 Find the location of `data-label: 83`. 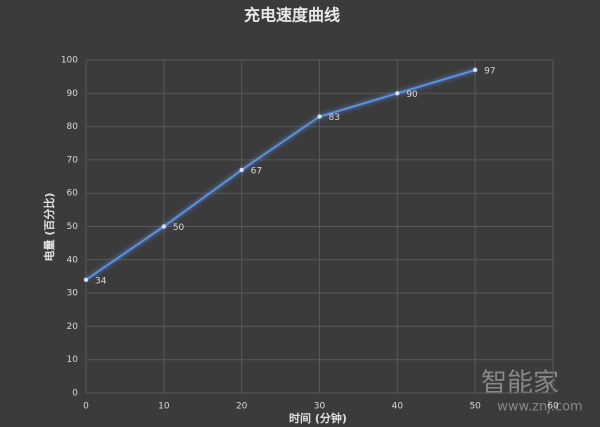

data-label: 83 is located at coordinates (334, 118).